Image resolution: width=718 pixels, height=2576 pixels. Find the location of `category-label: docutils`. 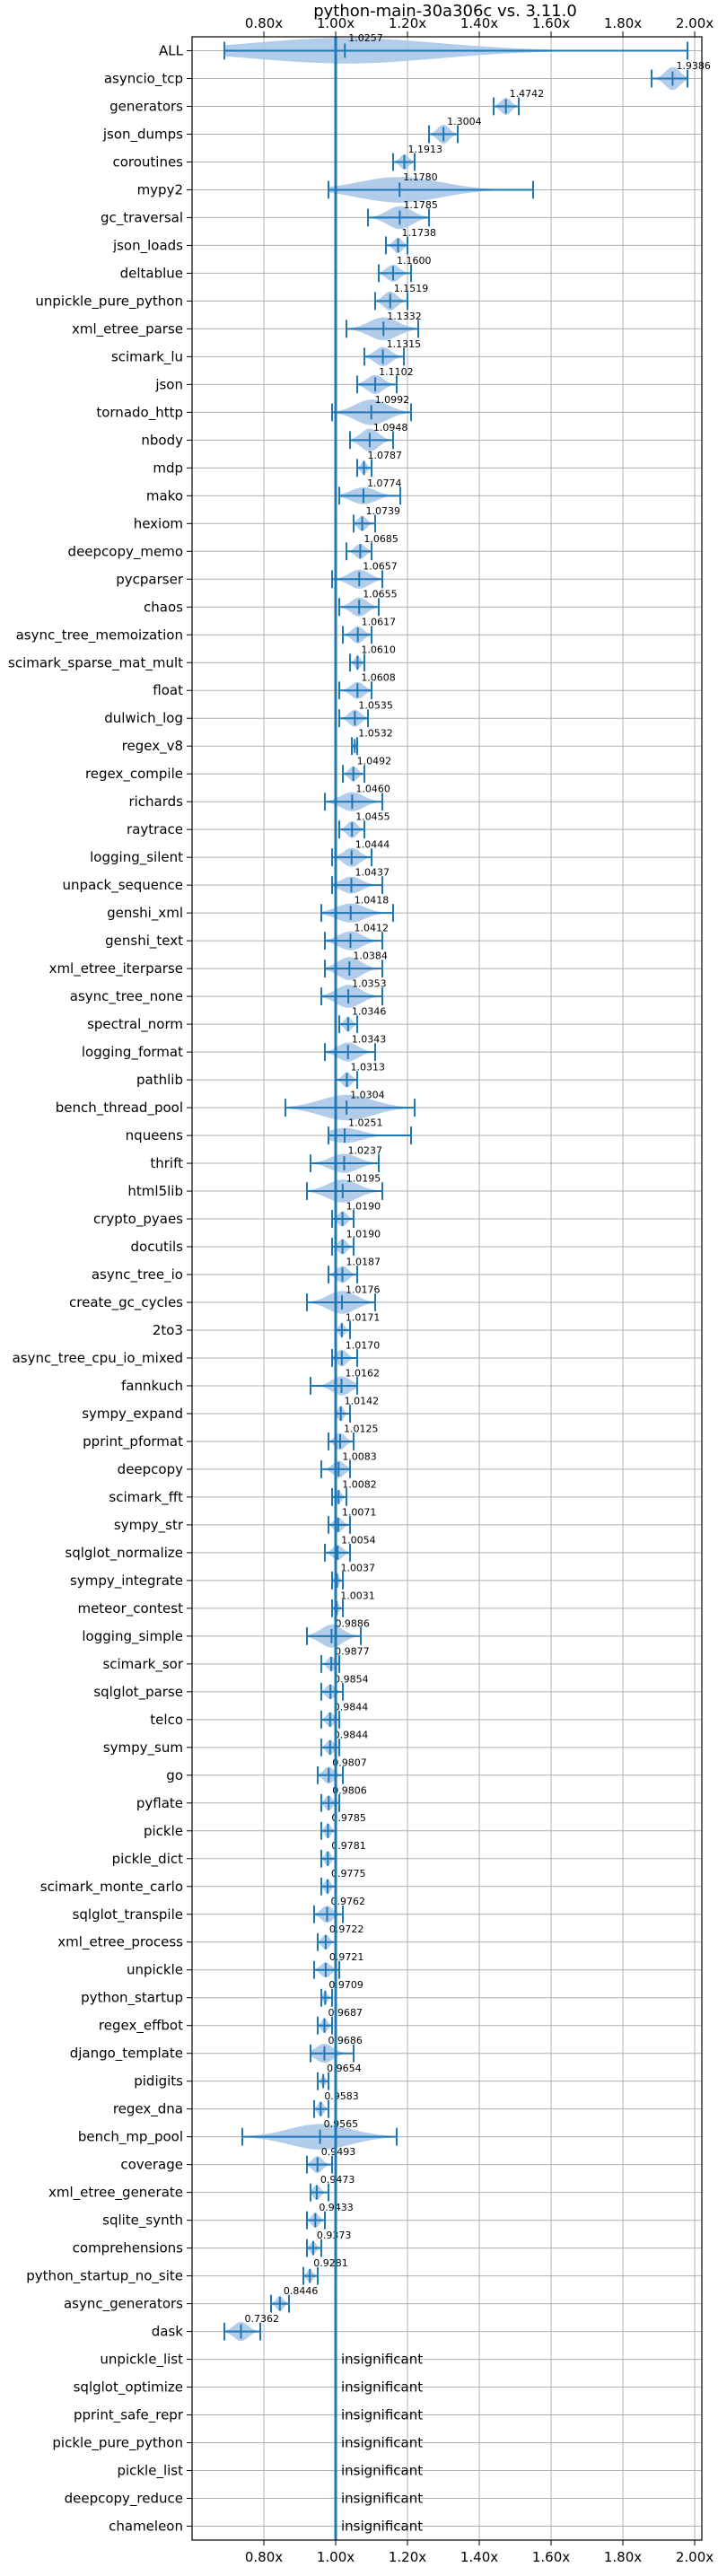

category-label: docutils is located at coordinates (157, 1247).